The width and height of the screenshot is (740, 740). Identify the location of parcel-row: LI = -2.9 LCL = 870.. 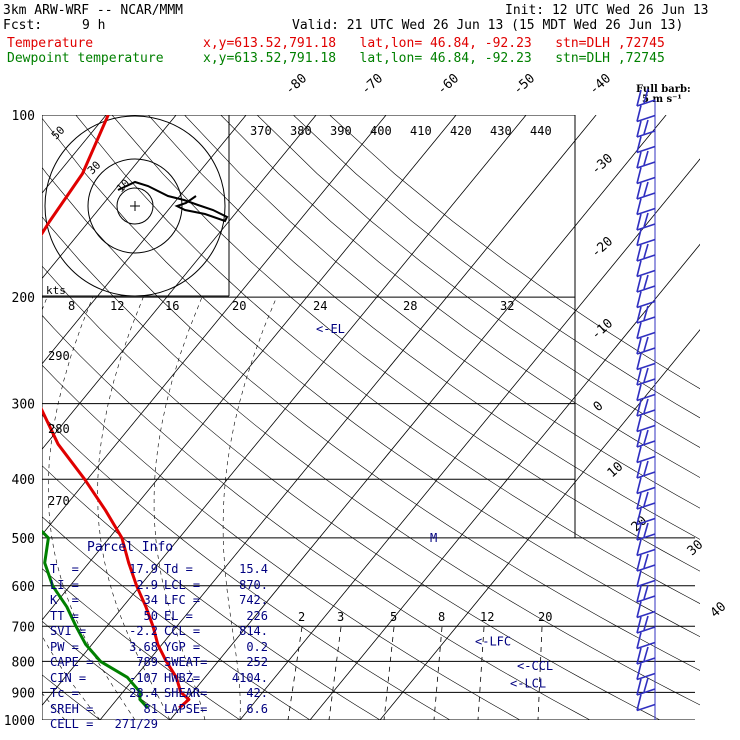
(159, 585).